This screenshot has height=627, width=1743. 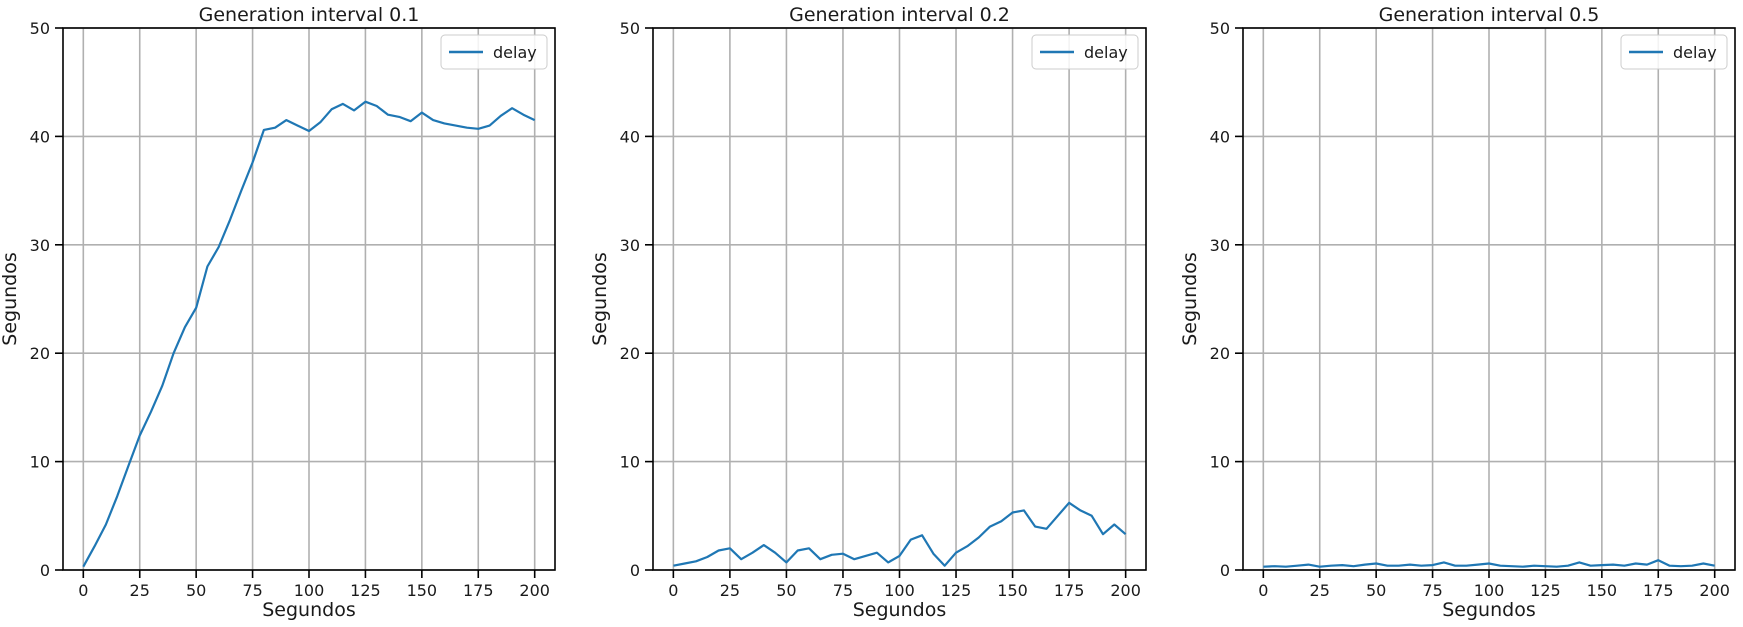 I want to click on chart-title: Generation interval 0.2, so click(x=899, y=15).